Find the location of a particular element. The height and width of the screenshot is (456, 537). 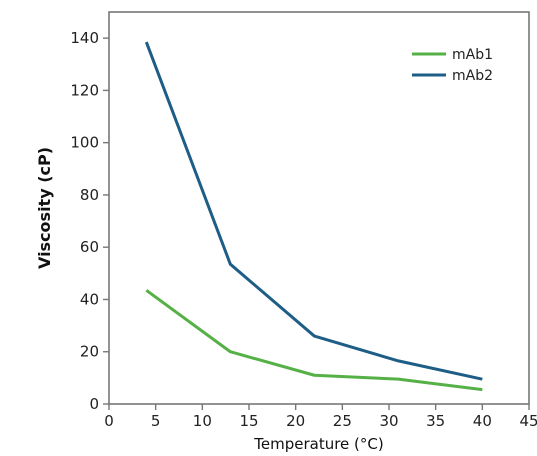

y-tick-label: 120 is located at coordinates (84, 90).